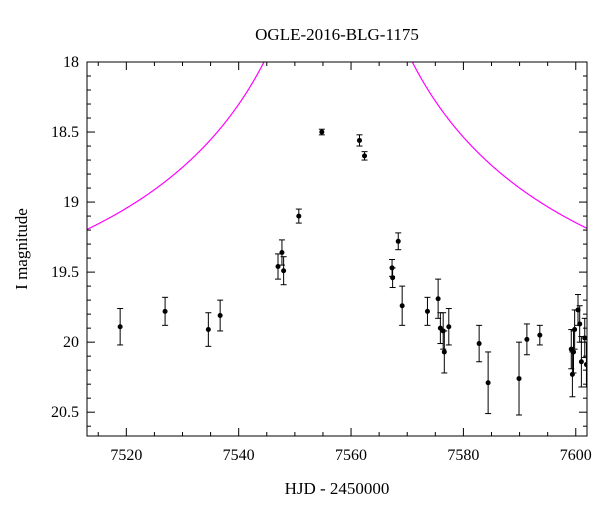  Describe the element at coordinates (71, 342) in the screenshot. I see `y-tick-label: 20` at that location.